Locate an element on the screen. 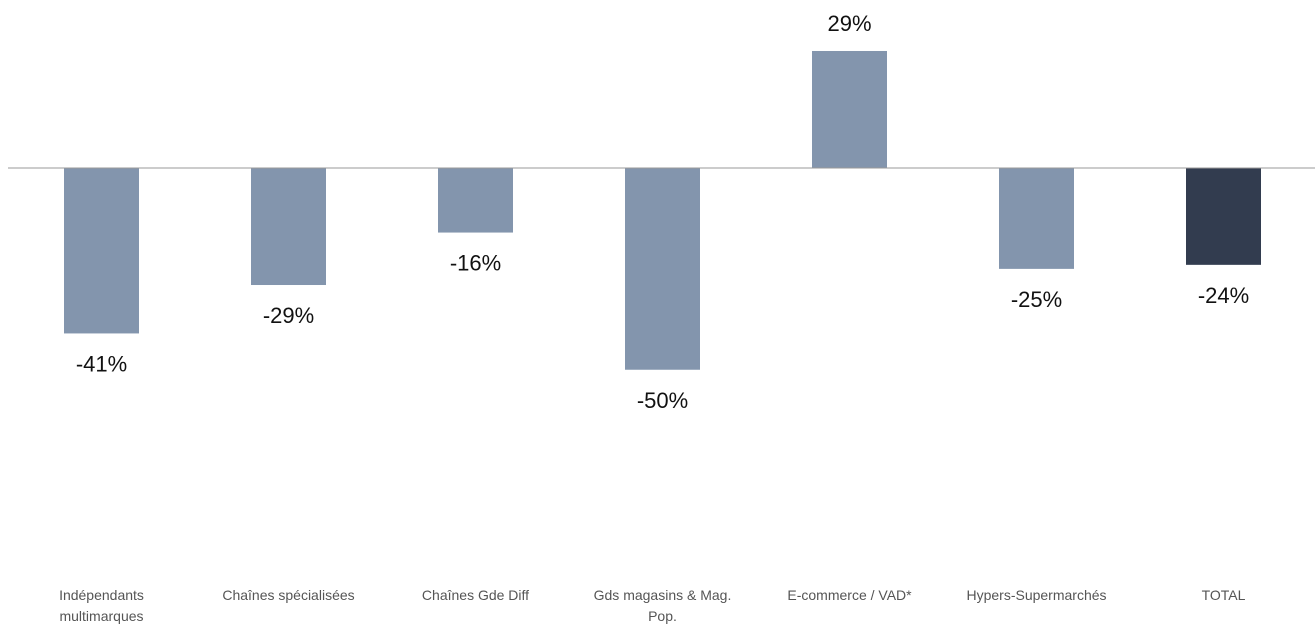  value-label-4: 29% is located at coordinates (849, 23).